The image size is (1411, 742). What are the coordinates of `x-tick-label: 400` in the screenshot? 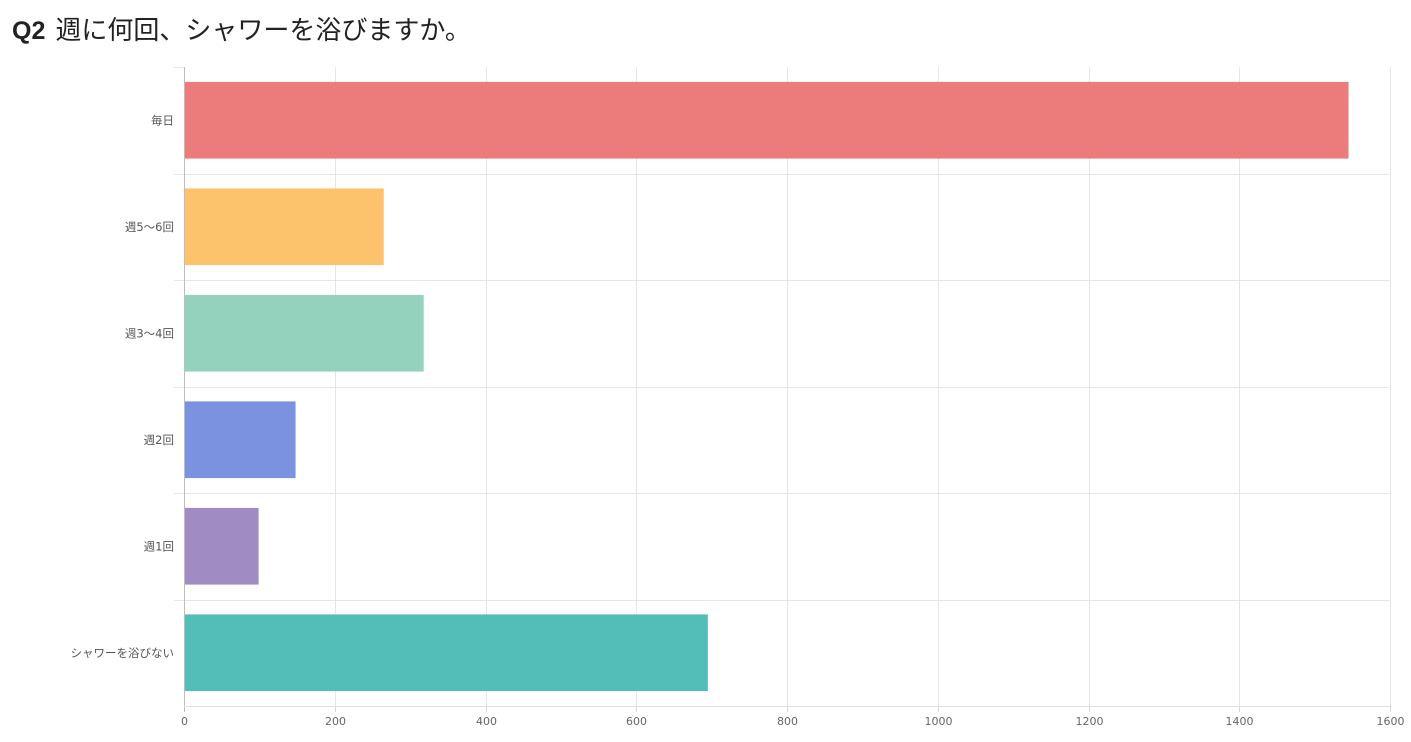 It's located at (486, 721).